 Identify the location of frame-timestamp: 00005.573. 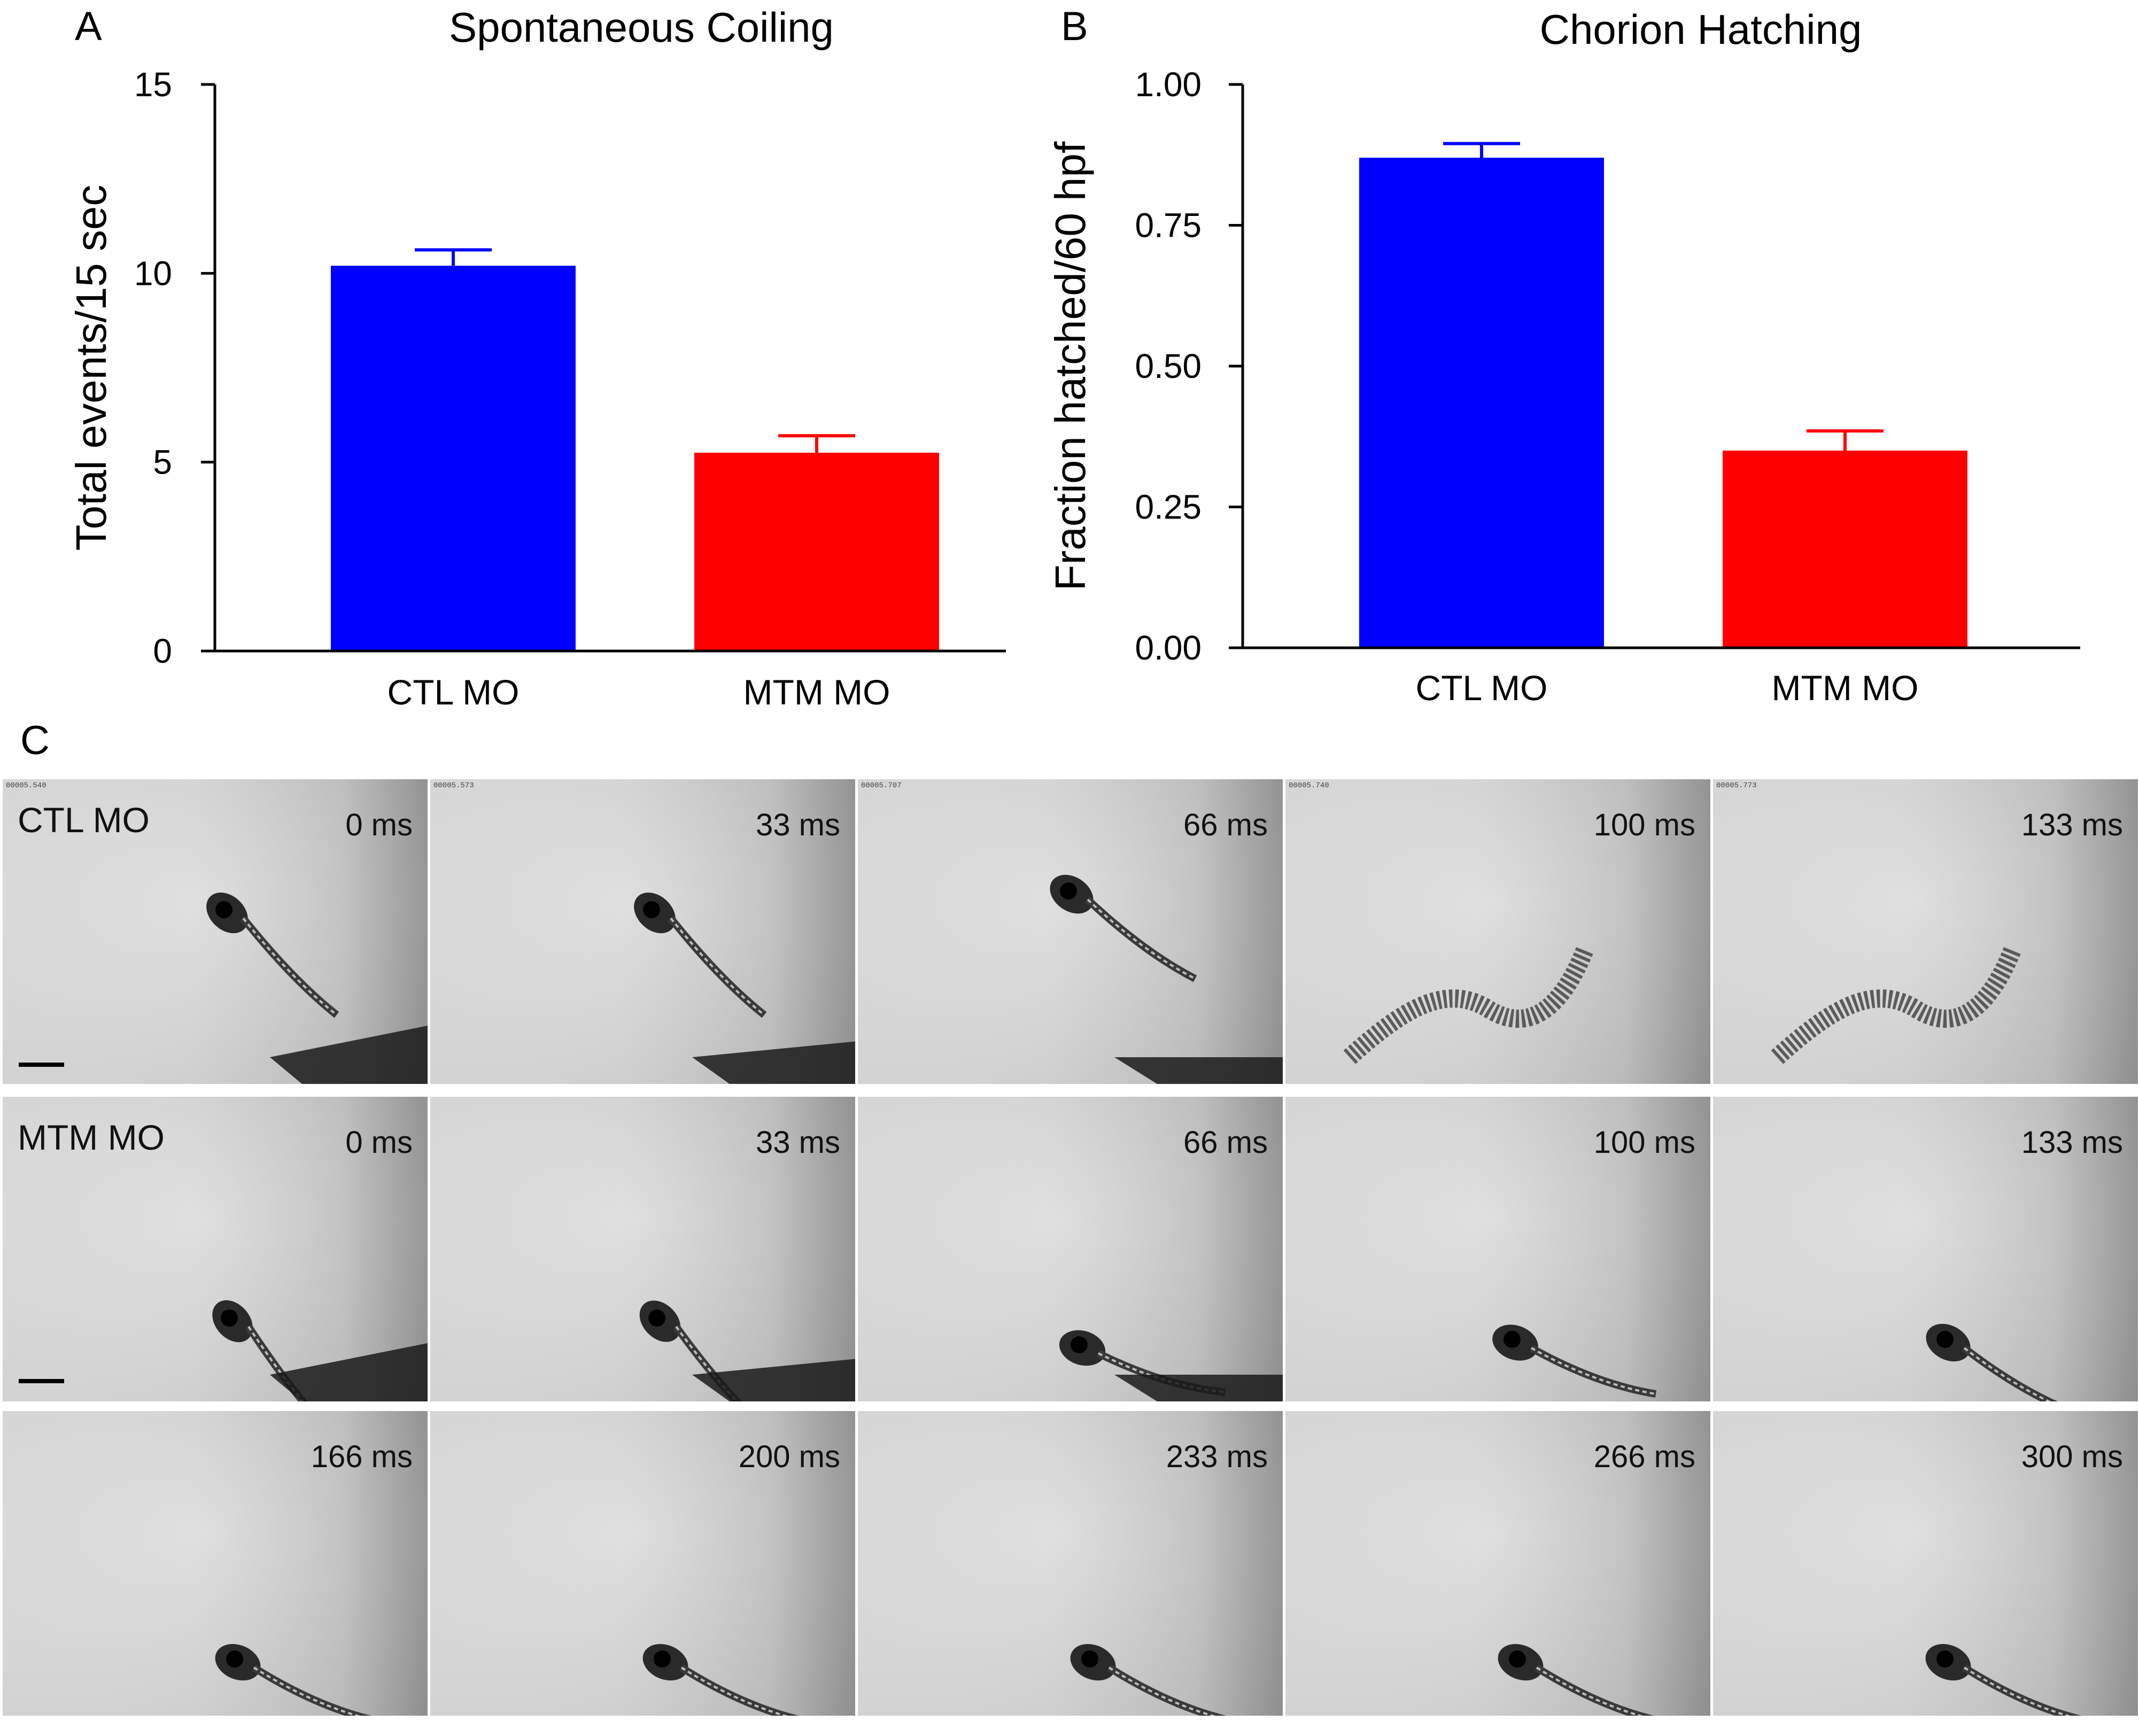
(453, 785).